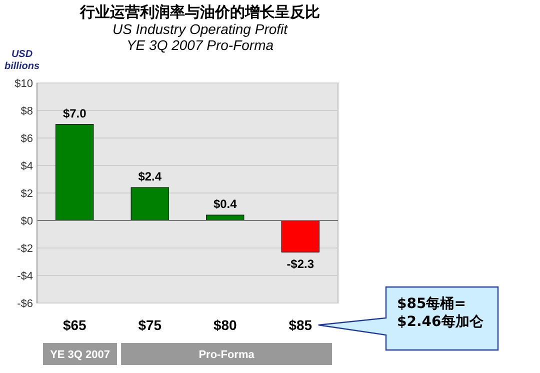 The height and width of the screenshot is (373, 540). What do you see at coordinates (300, 264) in the screenshot?
I see `data-label: -$2.3` at bounding box center [300, 264].